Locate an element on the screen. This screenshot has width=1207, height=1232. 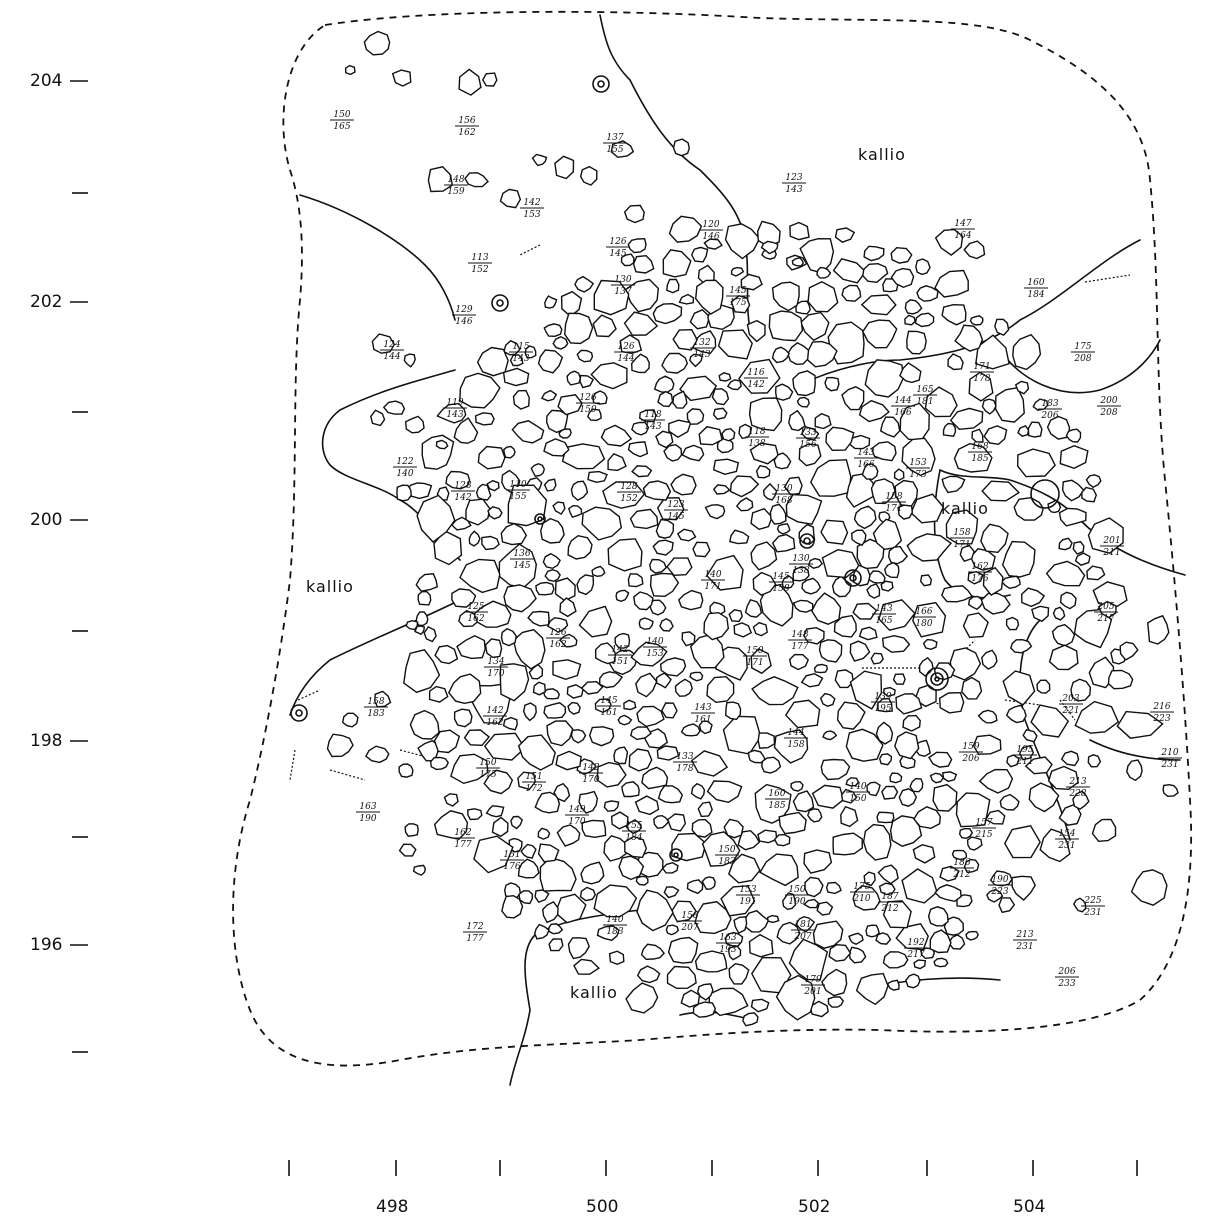
elevation-bottom: 164 is located at coordinates (962, 236).